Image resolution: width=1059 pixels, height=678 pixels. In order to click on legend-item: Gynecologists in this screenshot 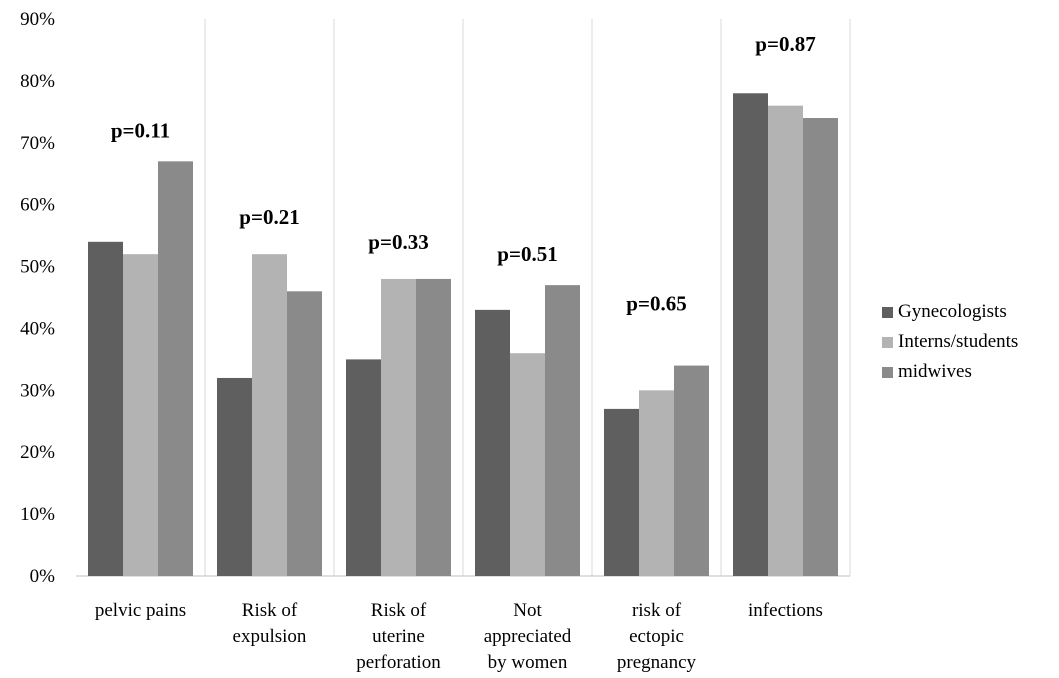, I will do `click(950, 312)`.